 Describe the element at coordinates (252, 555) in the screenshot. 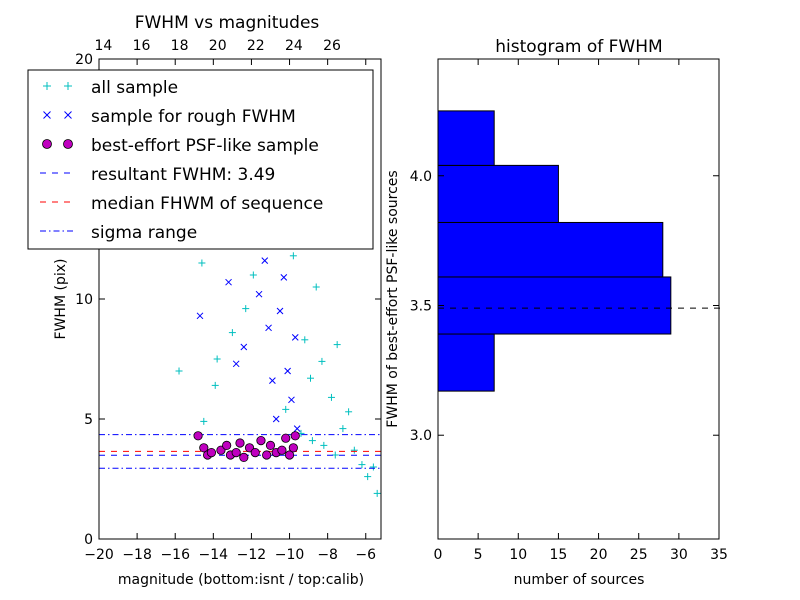

I see `x-tick-label: −12` at that location.